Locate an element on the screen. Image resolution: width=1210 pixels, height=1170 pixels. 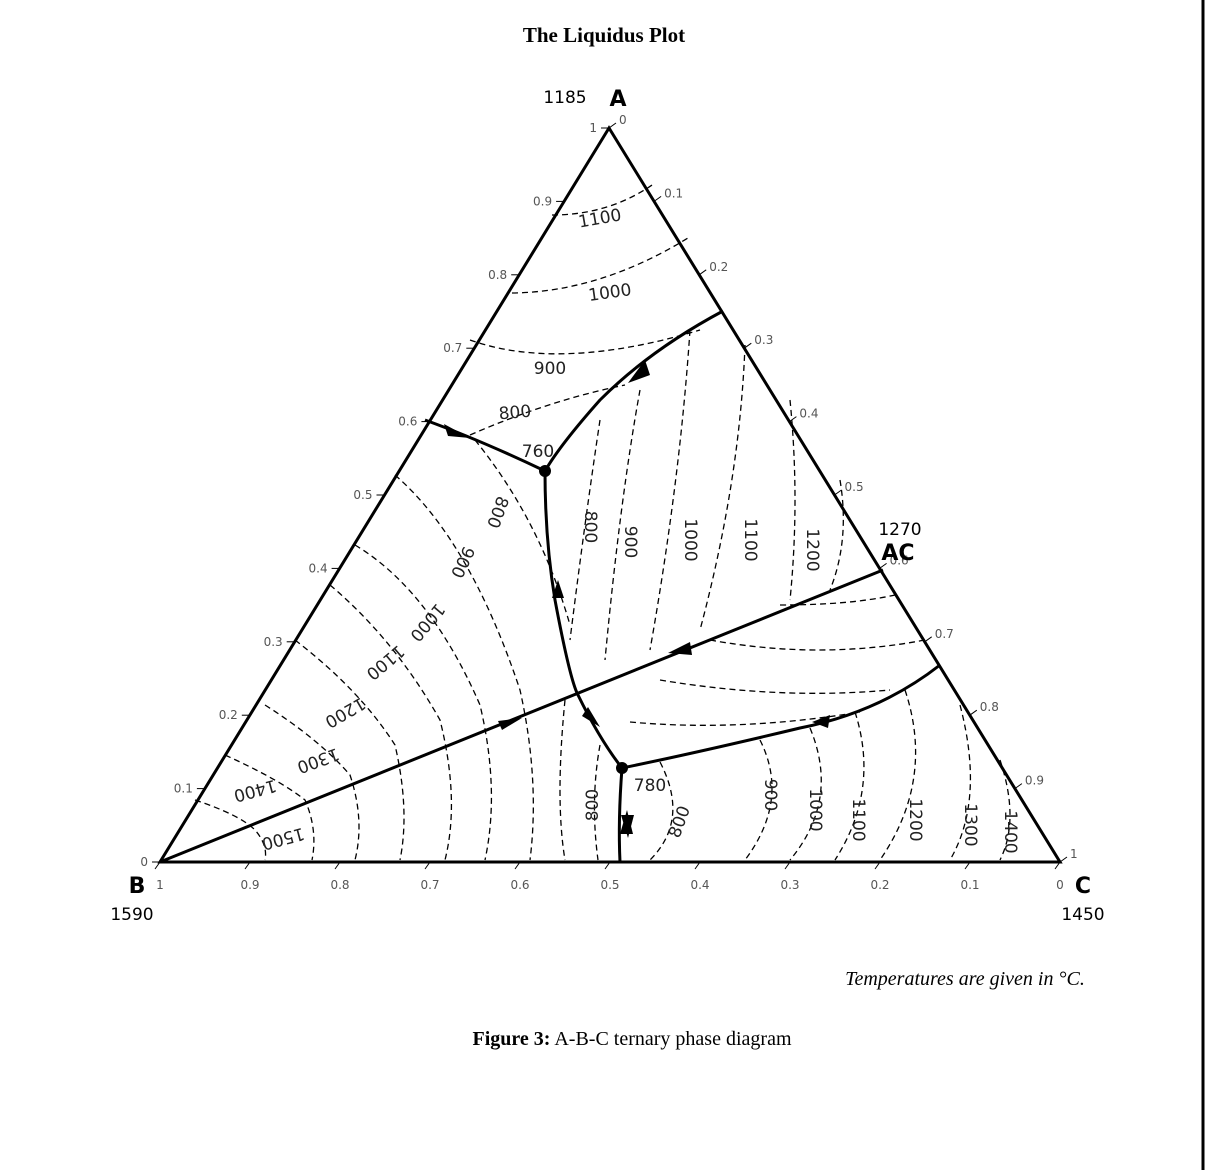
caption: Figure 3: A-B-C ternary phase diagram is located at coordinates (632, 1039).